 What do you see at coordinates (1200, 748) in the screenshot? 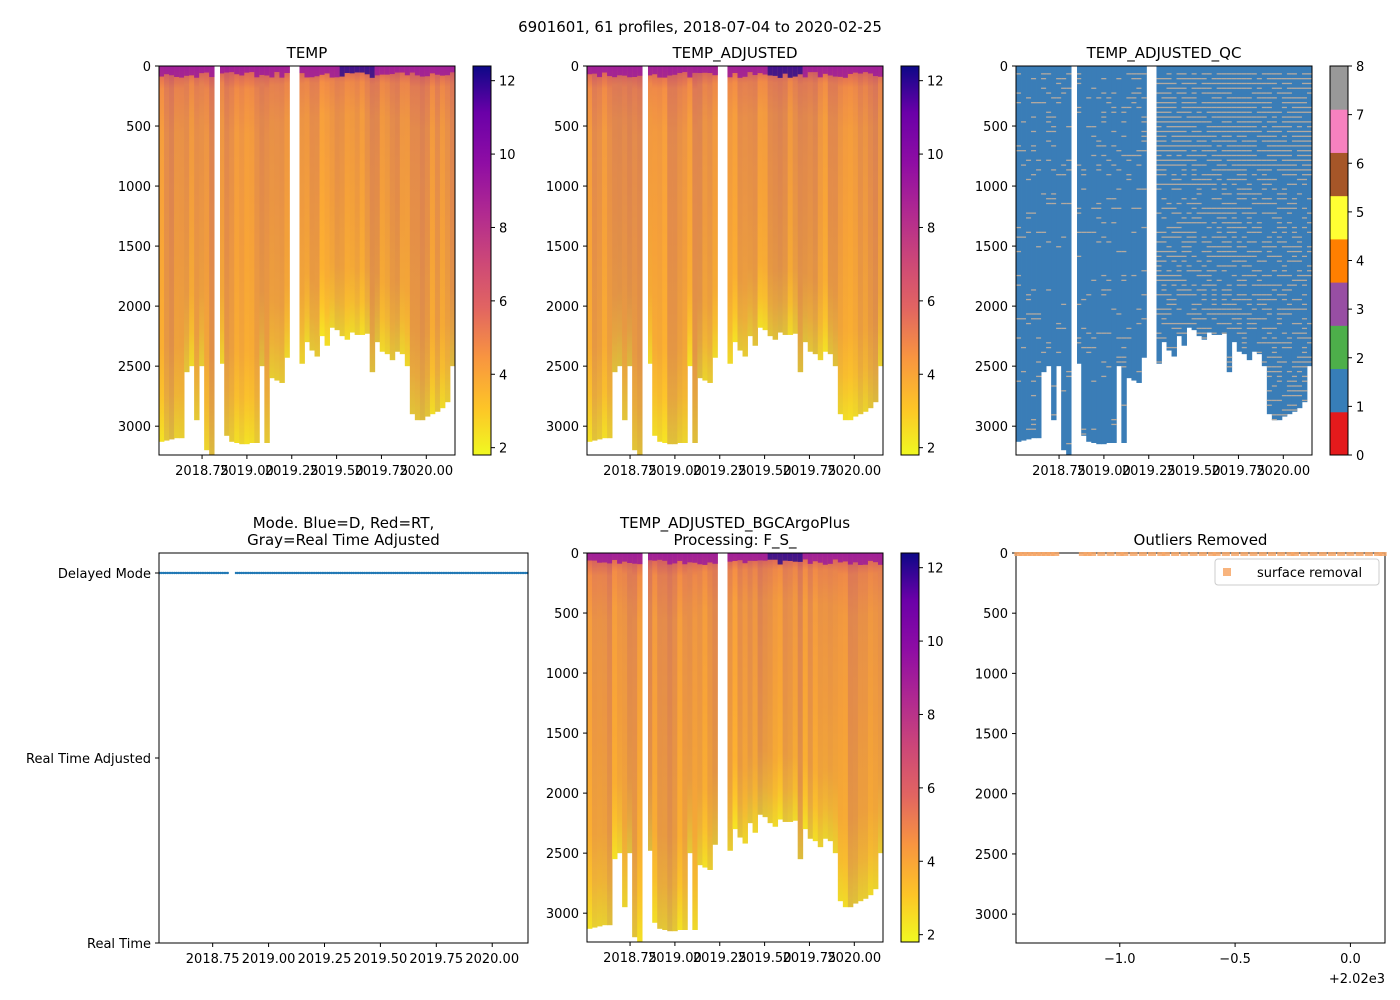
I see `axes-frame` at bounding box center [1200, 748].